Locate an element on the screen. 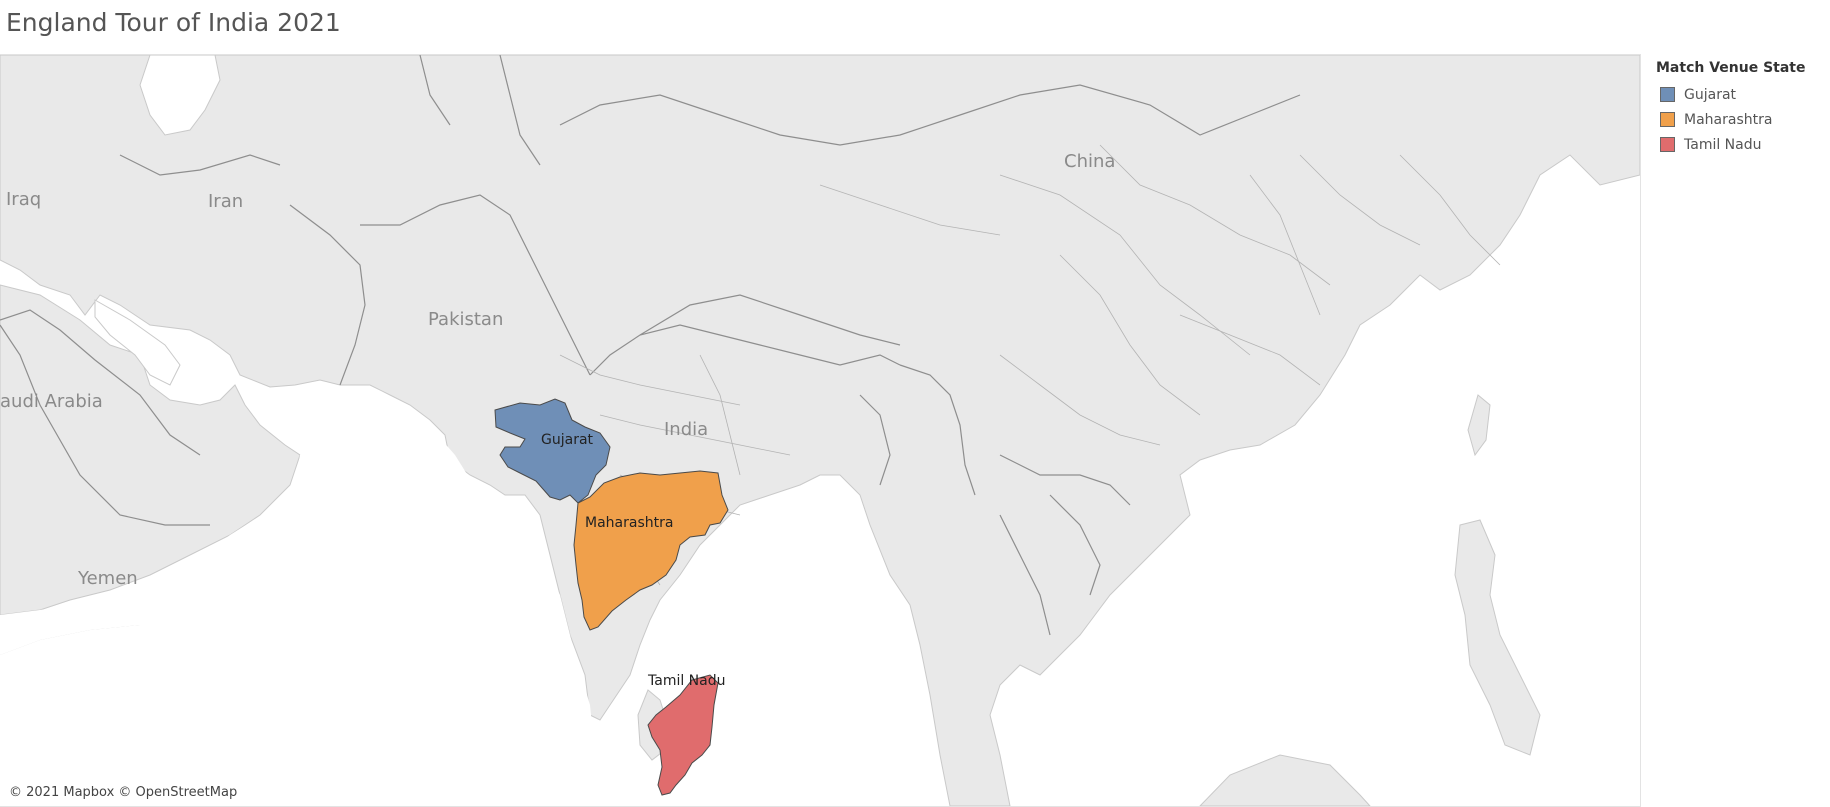  map-attribution: © 2021 Mapbox © OpenStreetMap is located at coordinates (123, 792).